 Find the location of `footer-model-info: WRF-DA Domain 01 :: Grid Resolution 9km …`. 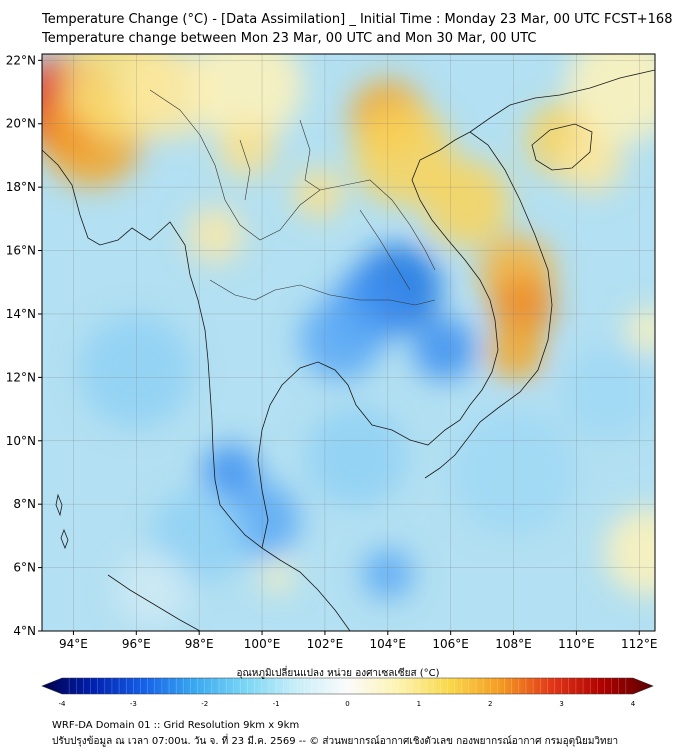

footer-model-info: WRF-DA Domain 01 :: Grid Resolution 9km … is located at coordinates (176, 725).